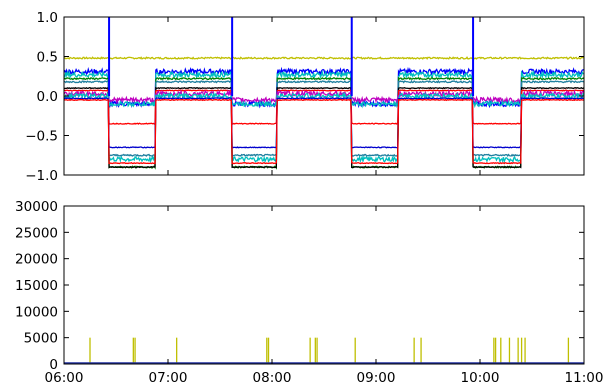 The width and height of the screenshot is (608, 389). What do you see at coordinates (36, 312) in the screenshot?
I see `bottom-ytick-label-2: 10000` at bounding box center [36, 312].